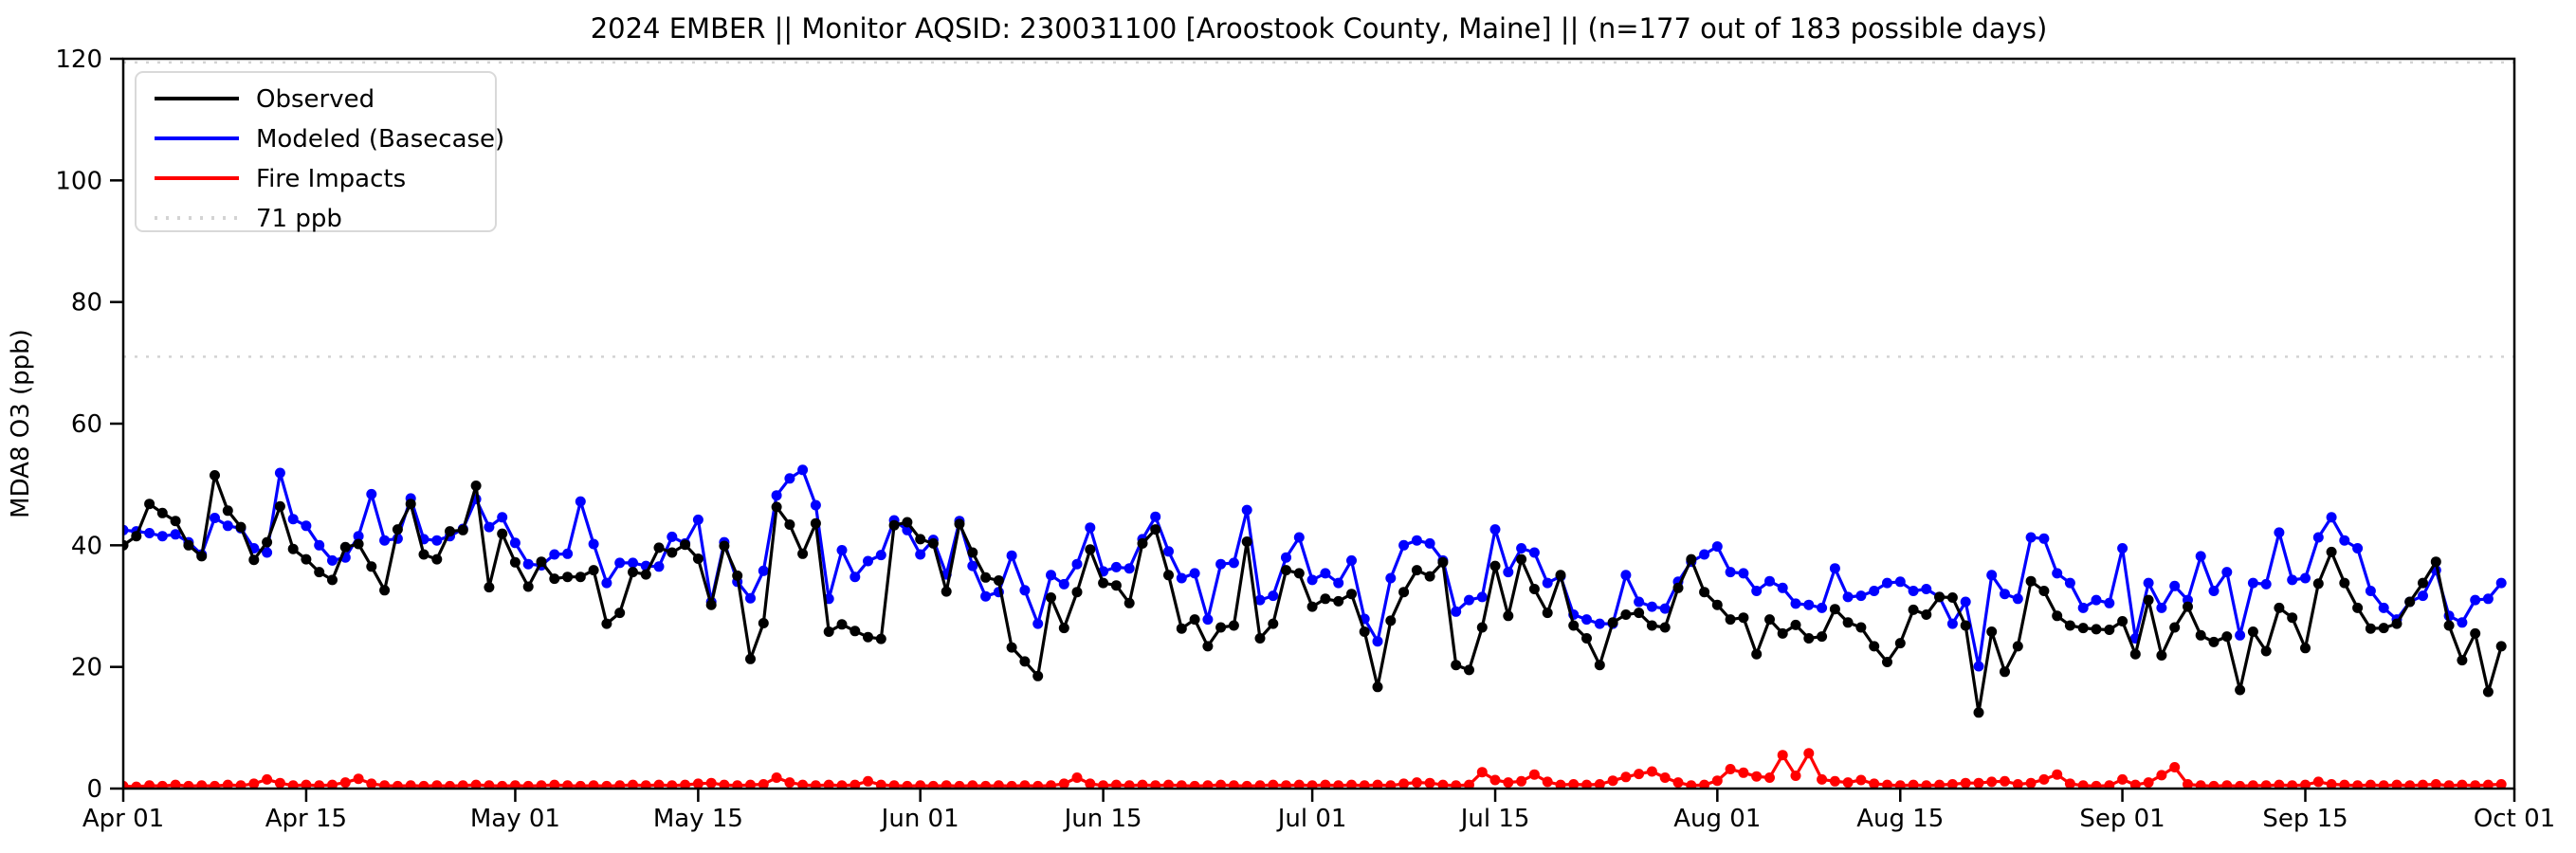 This screenshot has height=853, width=2576. Describe the element at coordinates (78, 59) in the screenshot. I see `y-tick-label: 120` at that location.